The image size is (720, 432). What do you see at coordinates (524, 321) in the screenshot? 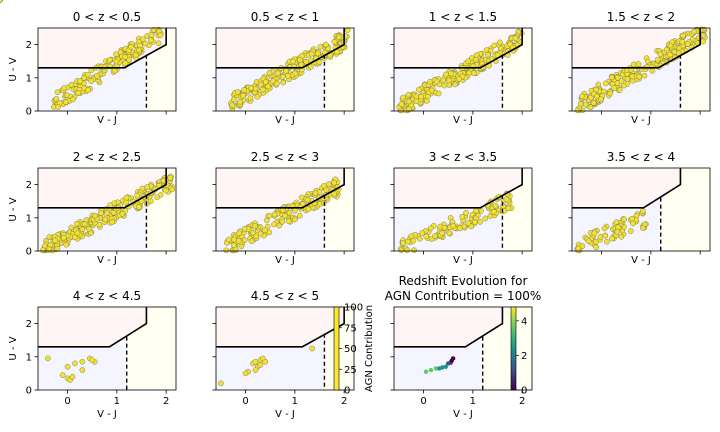
I see `colorbar-tick-label: 4` at bounding box center [524, 321].